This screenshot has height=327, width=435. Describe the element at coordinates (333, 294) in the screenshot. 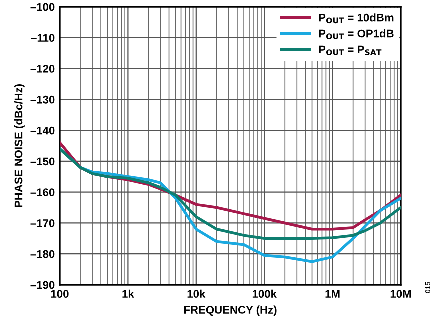

I see `x-tick-label: 1M` at that location.